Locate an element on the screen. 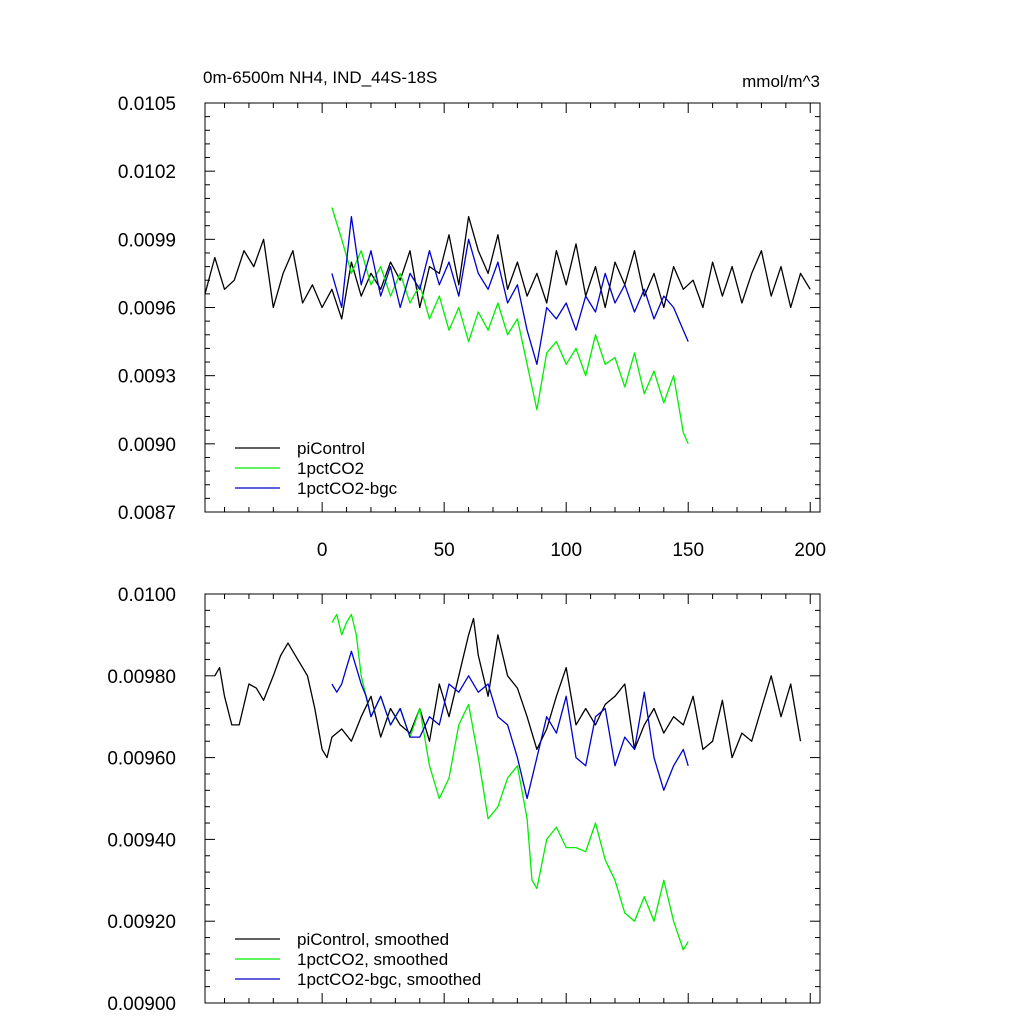 This screenshot has height=1024, width=1024. top-units: mmol/m^3 is located at coordinates (781, 81).